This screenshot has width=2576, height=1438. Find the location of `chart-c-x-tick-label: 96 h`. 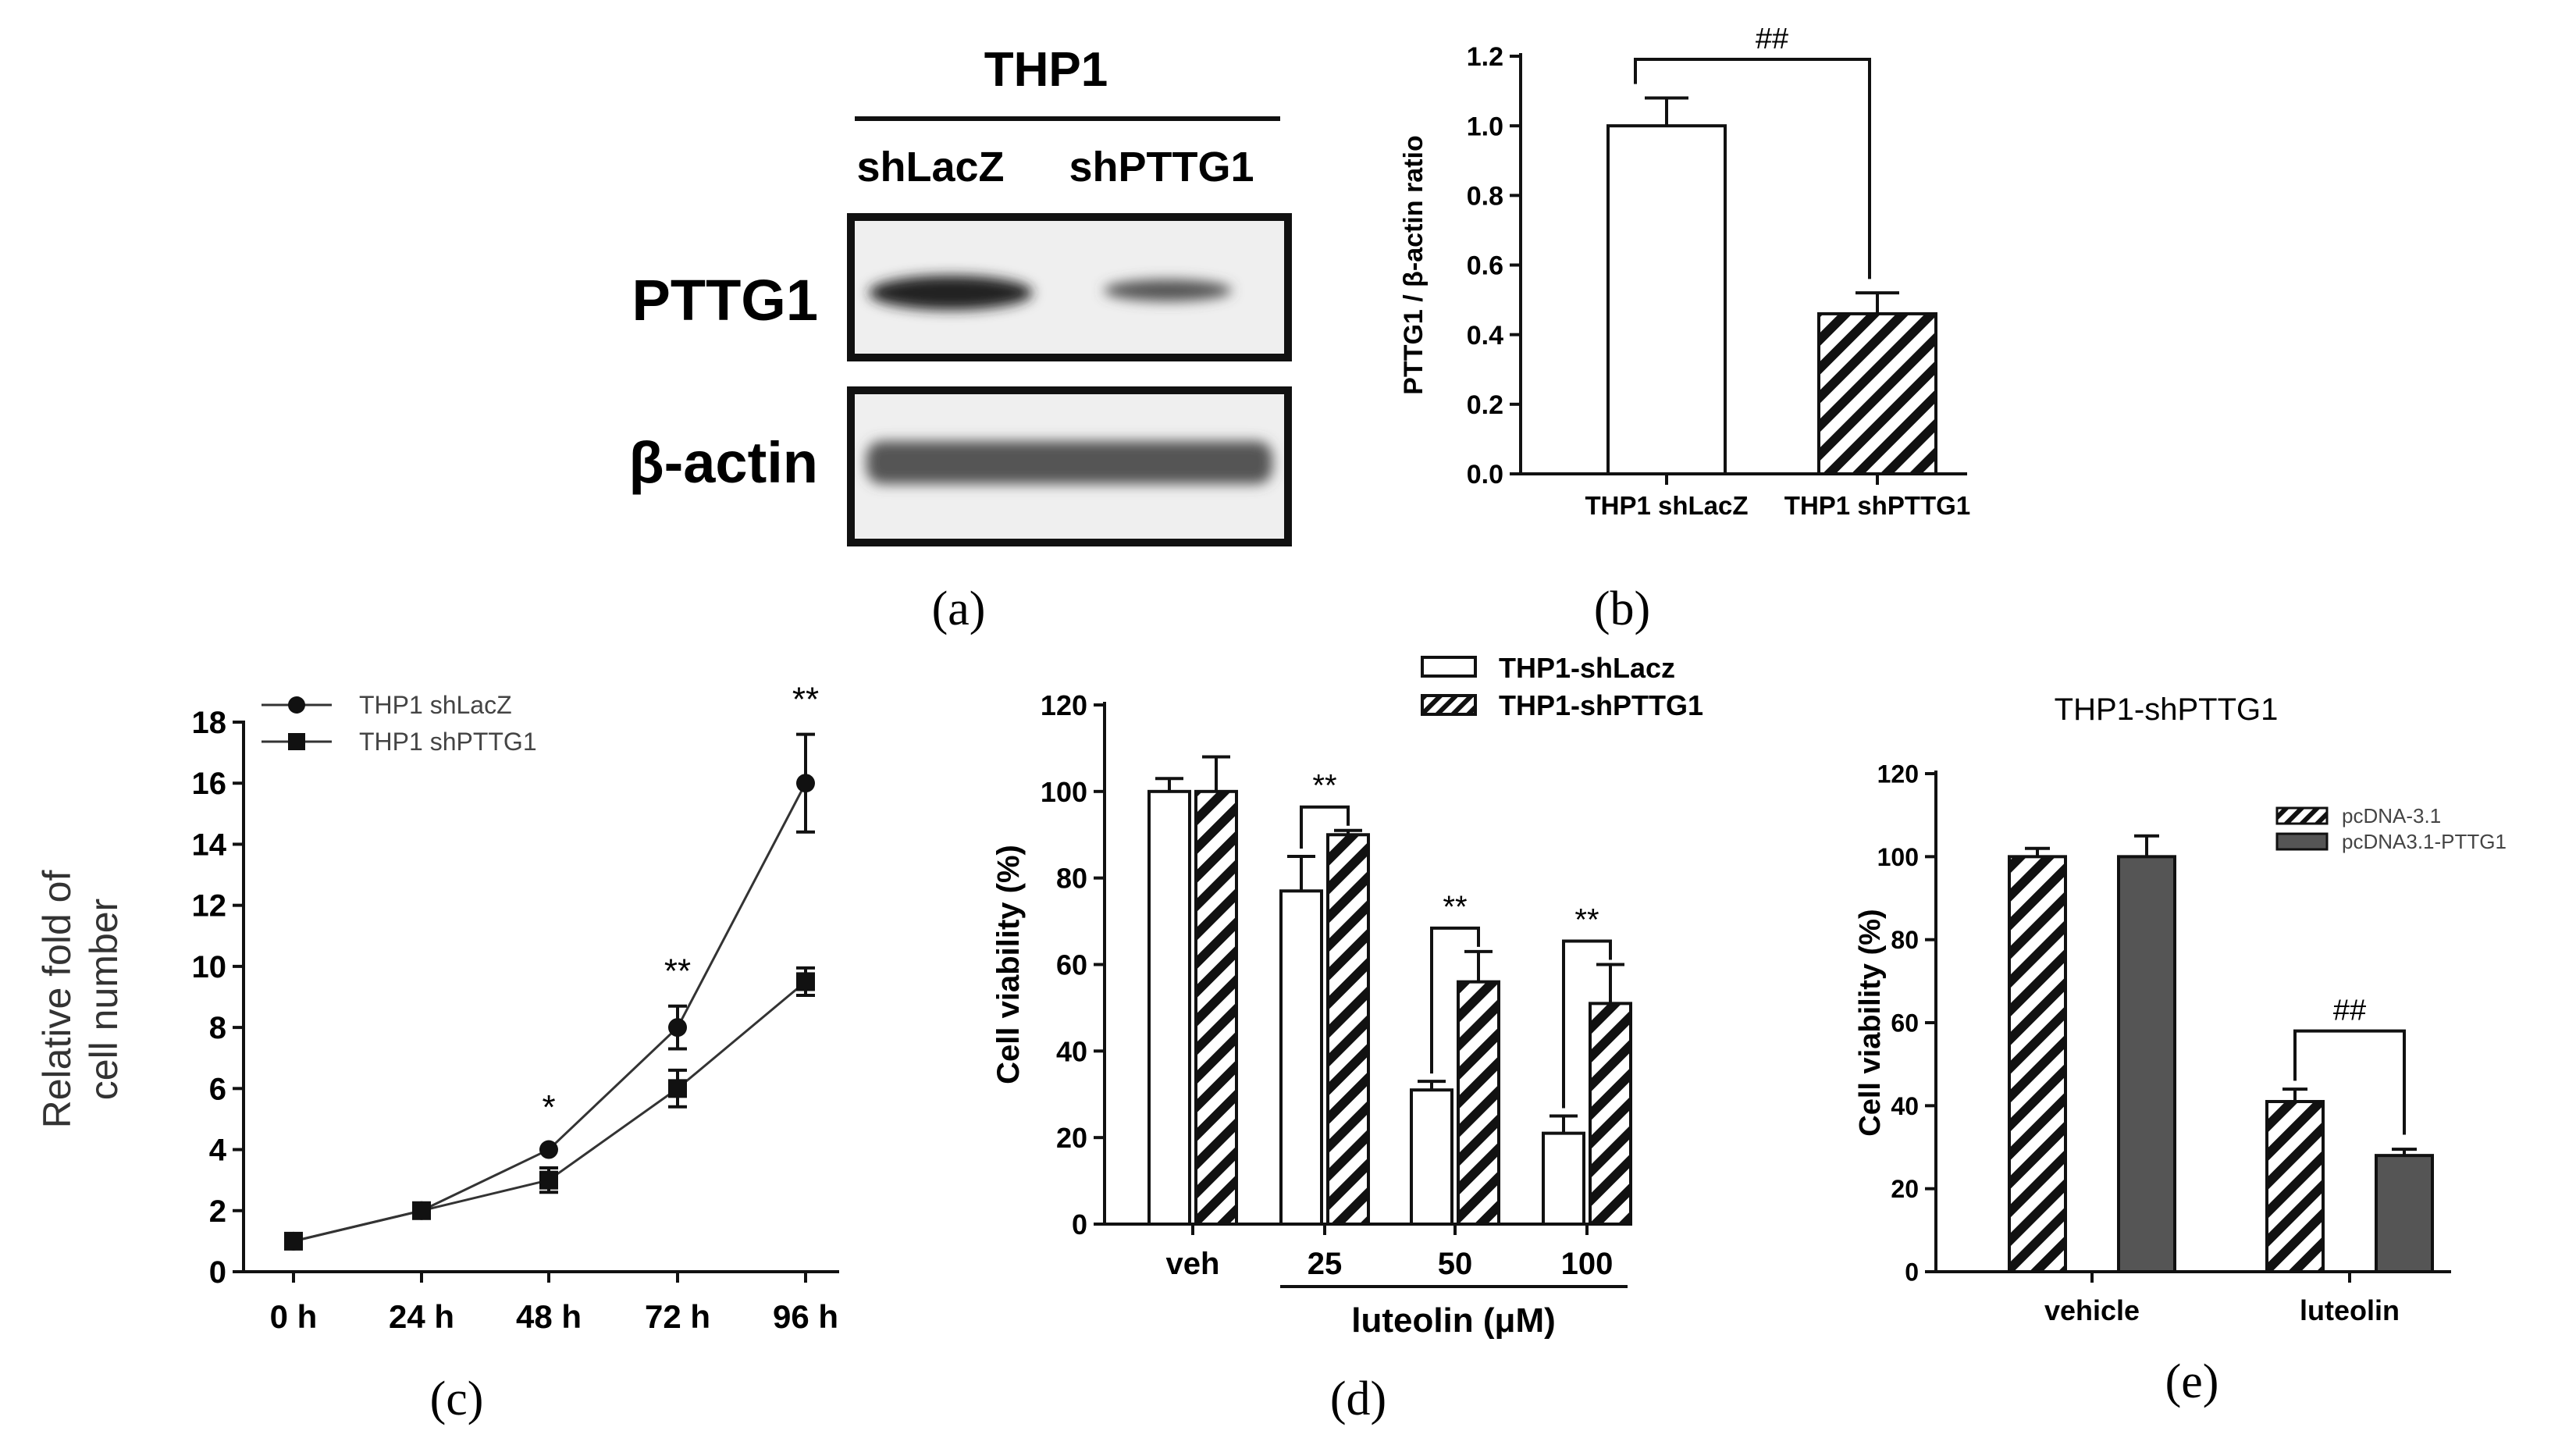

chart-c-x-tick-label: 96 h is located at coordinates (805, 1316).